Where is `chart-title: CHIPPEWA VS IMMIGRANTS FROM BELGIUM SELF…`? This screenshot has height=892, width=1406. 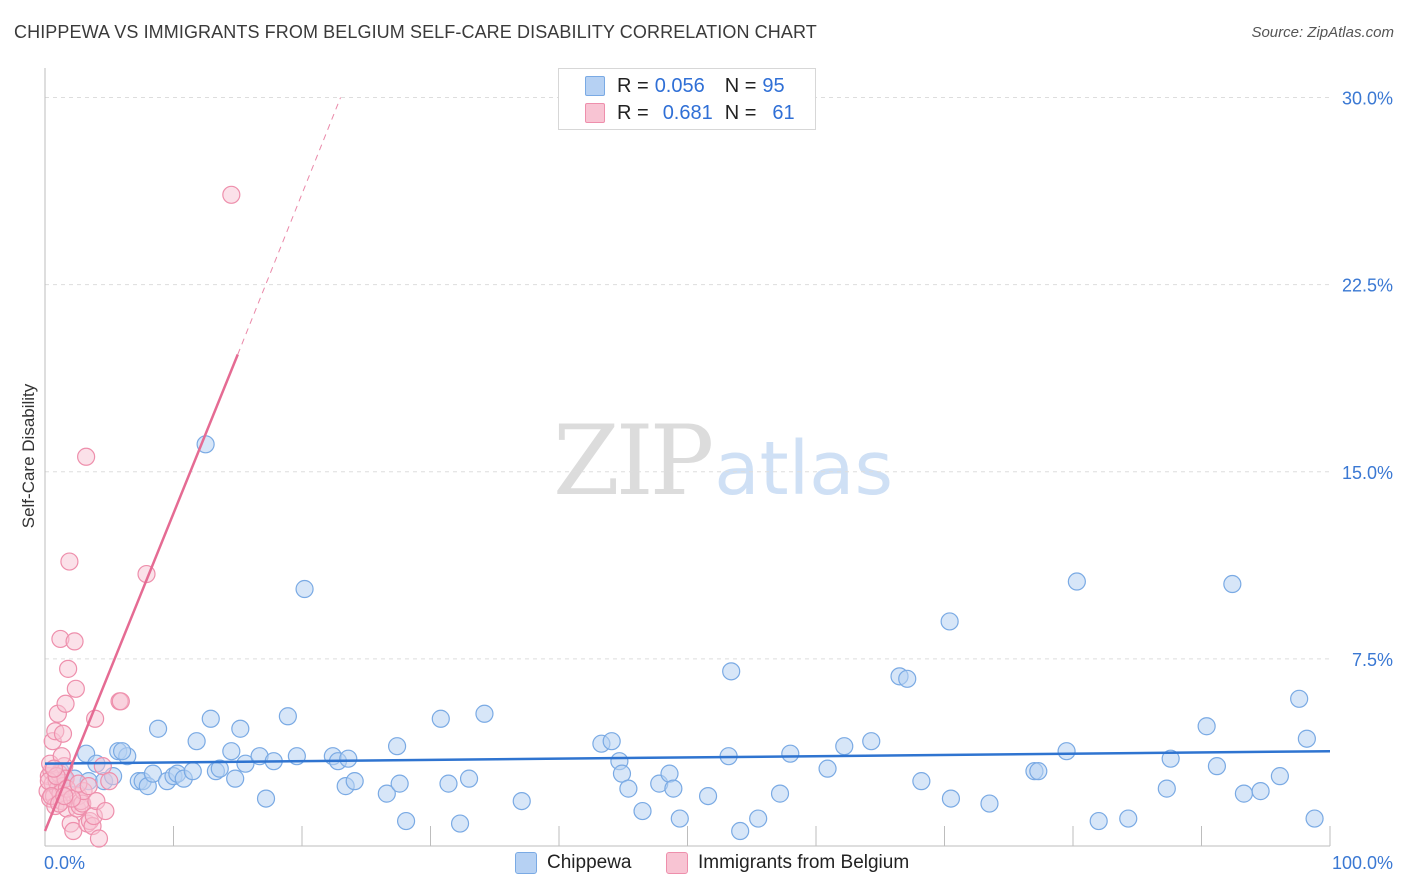 chart-title: CHIPPEWA VS IMMIGRANTS FROM BELGIUM SELF… is located at coordinates (415, 32).